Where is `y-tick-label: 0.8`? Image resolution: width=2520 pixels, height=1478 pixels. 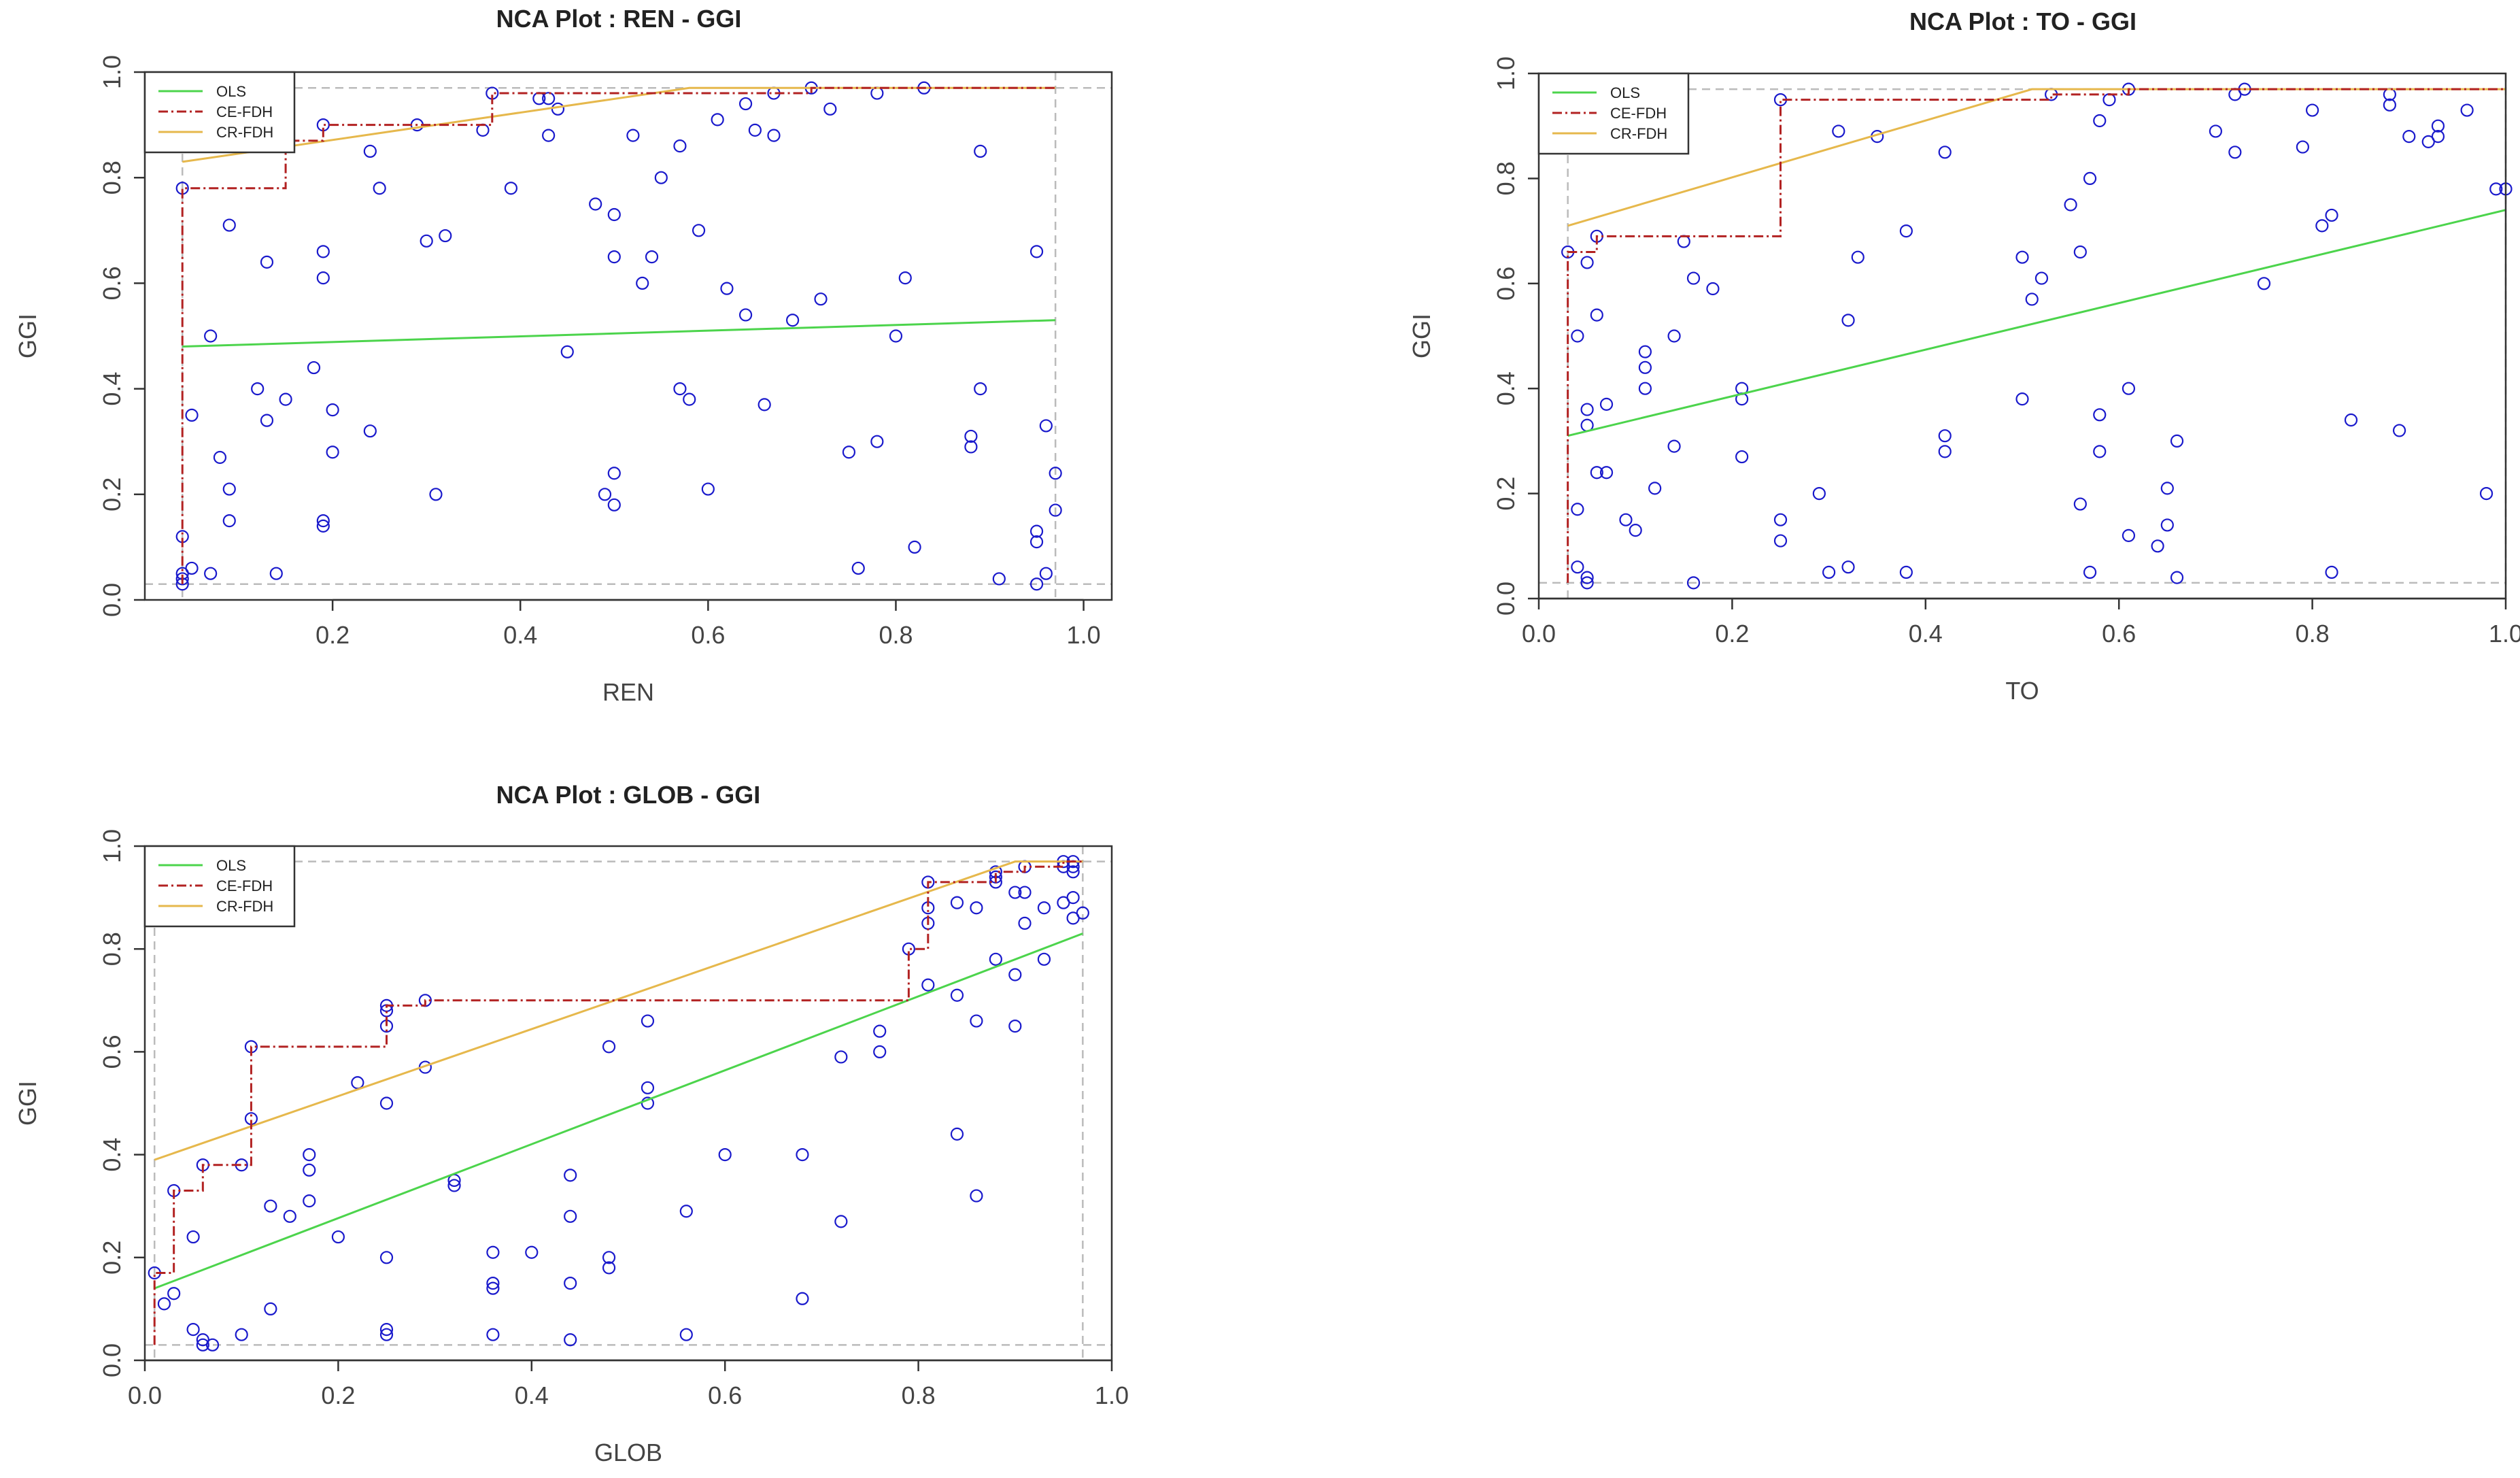
y-tick-label: 0.8 is located at coordinates (112, 178).